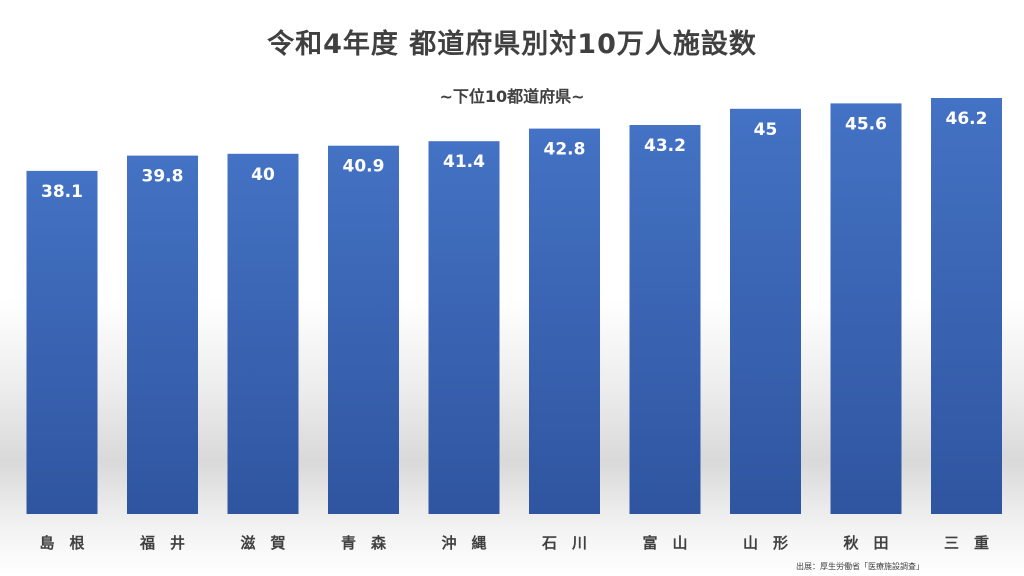 The height and width of the screenshot is (576, 1024). Describe the element at coordinates (966, 543) in the screenshot. I see `category-label-9: 三 重` at that location.